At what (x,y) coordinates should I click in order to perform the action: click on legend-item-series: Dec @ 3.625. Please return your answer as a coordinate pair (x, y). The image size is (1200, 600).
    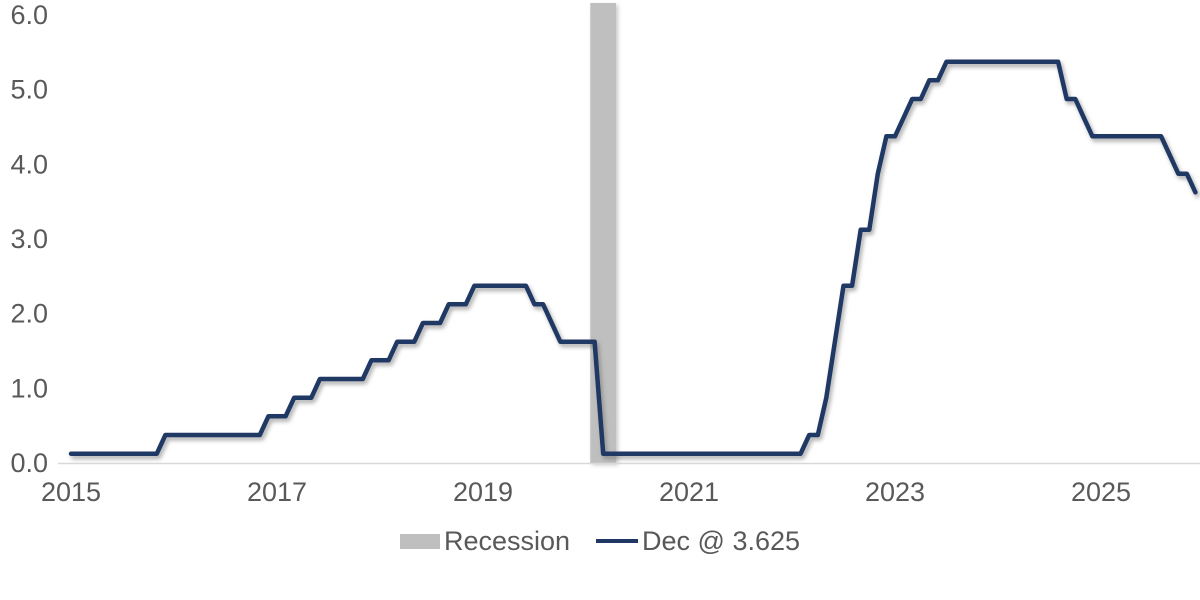
    Looking at the image, I should click on (698, 541).